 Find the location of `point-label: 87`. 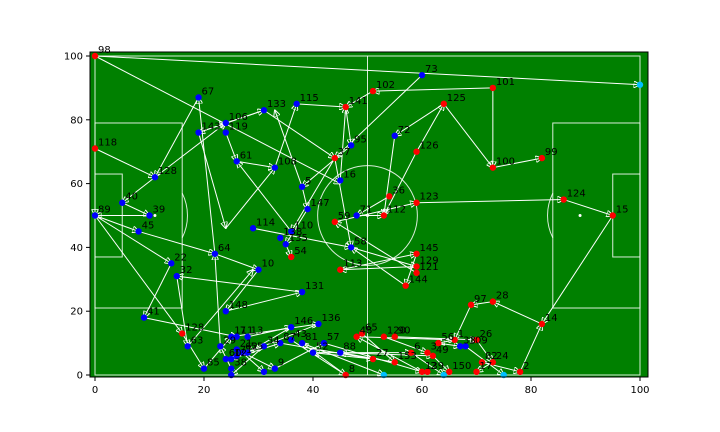

point-label: 87 is located at coordinates (289, 337).